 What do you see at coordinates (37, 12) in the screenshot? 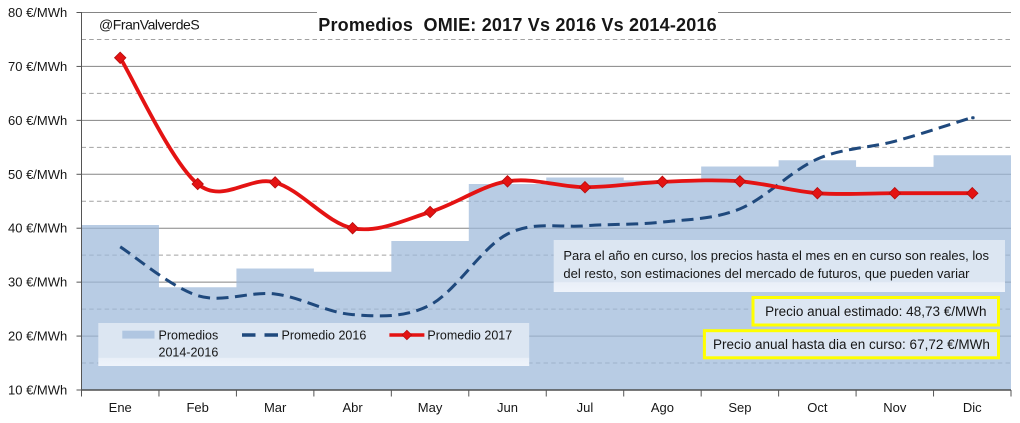
I see `svg-text: 80 €/MWh` at bounding box center [37, 12].